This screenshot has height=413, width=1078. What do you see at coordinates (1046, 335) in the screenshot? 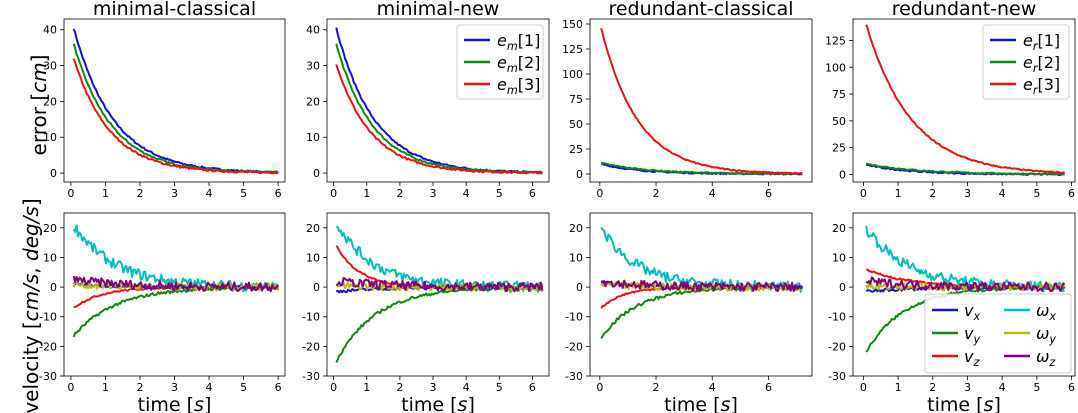
I see `legend-entry: ωy` at bounding box center [1046, 335].